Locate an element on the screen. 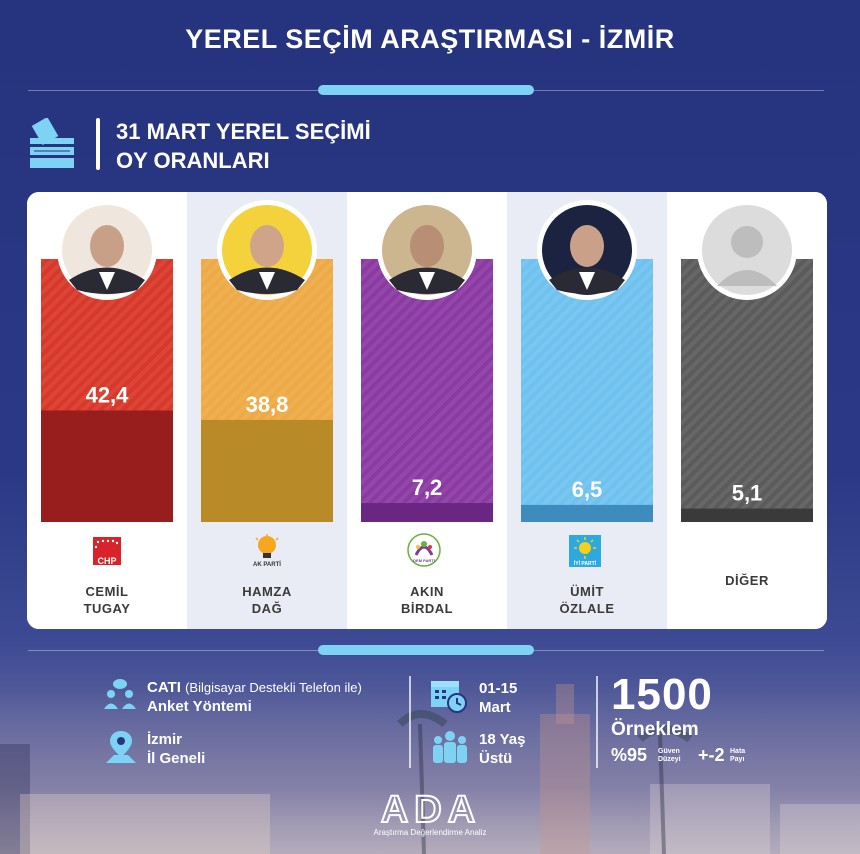 The width and height of the screenshot is (860, 854). date-info: 01-15 Mart is located at coordinates (498, 698).